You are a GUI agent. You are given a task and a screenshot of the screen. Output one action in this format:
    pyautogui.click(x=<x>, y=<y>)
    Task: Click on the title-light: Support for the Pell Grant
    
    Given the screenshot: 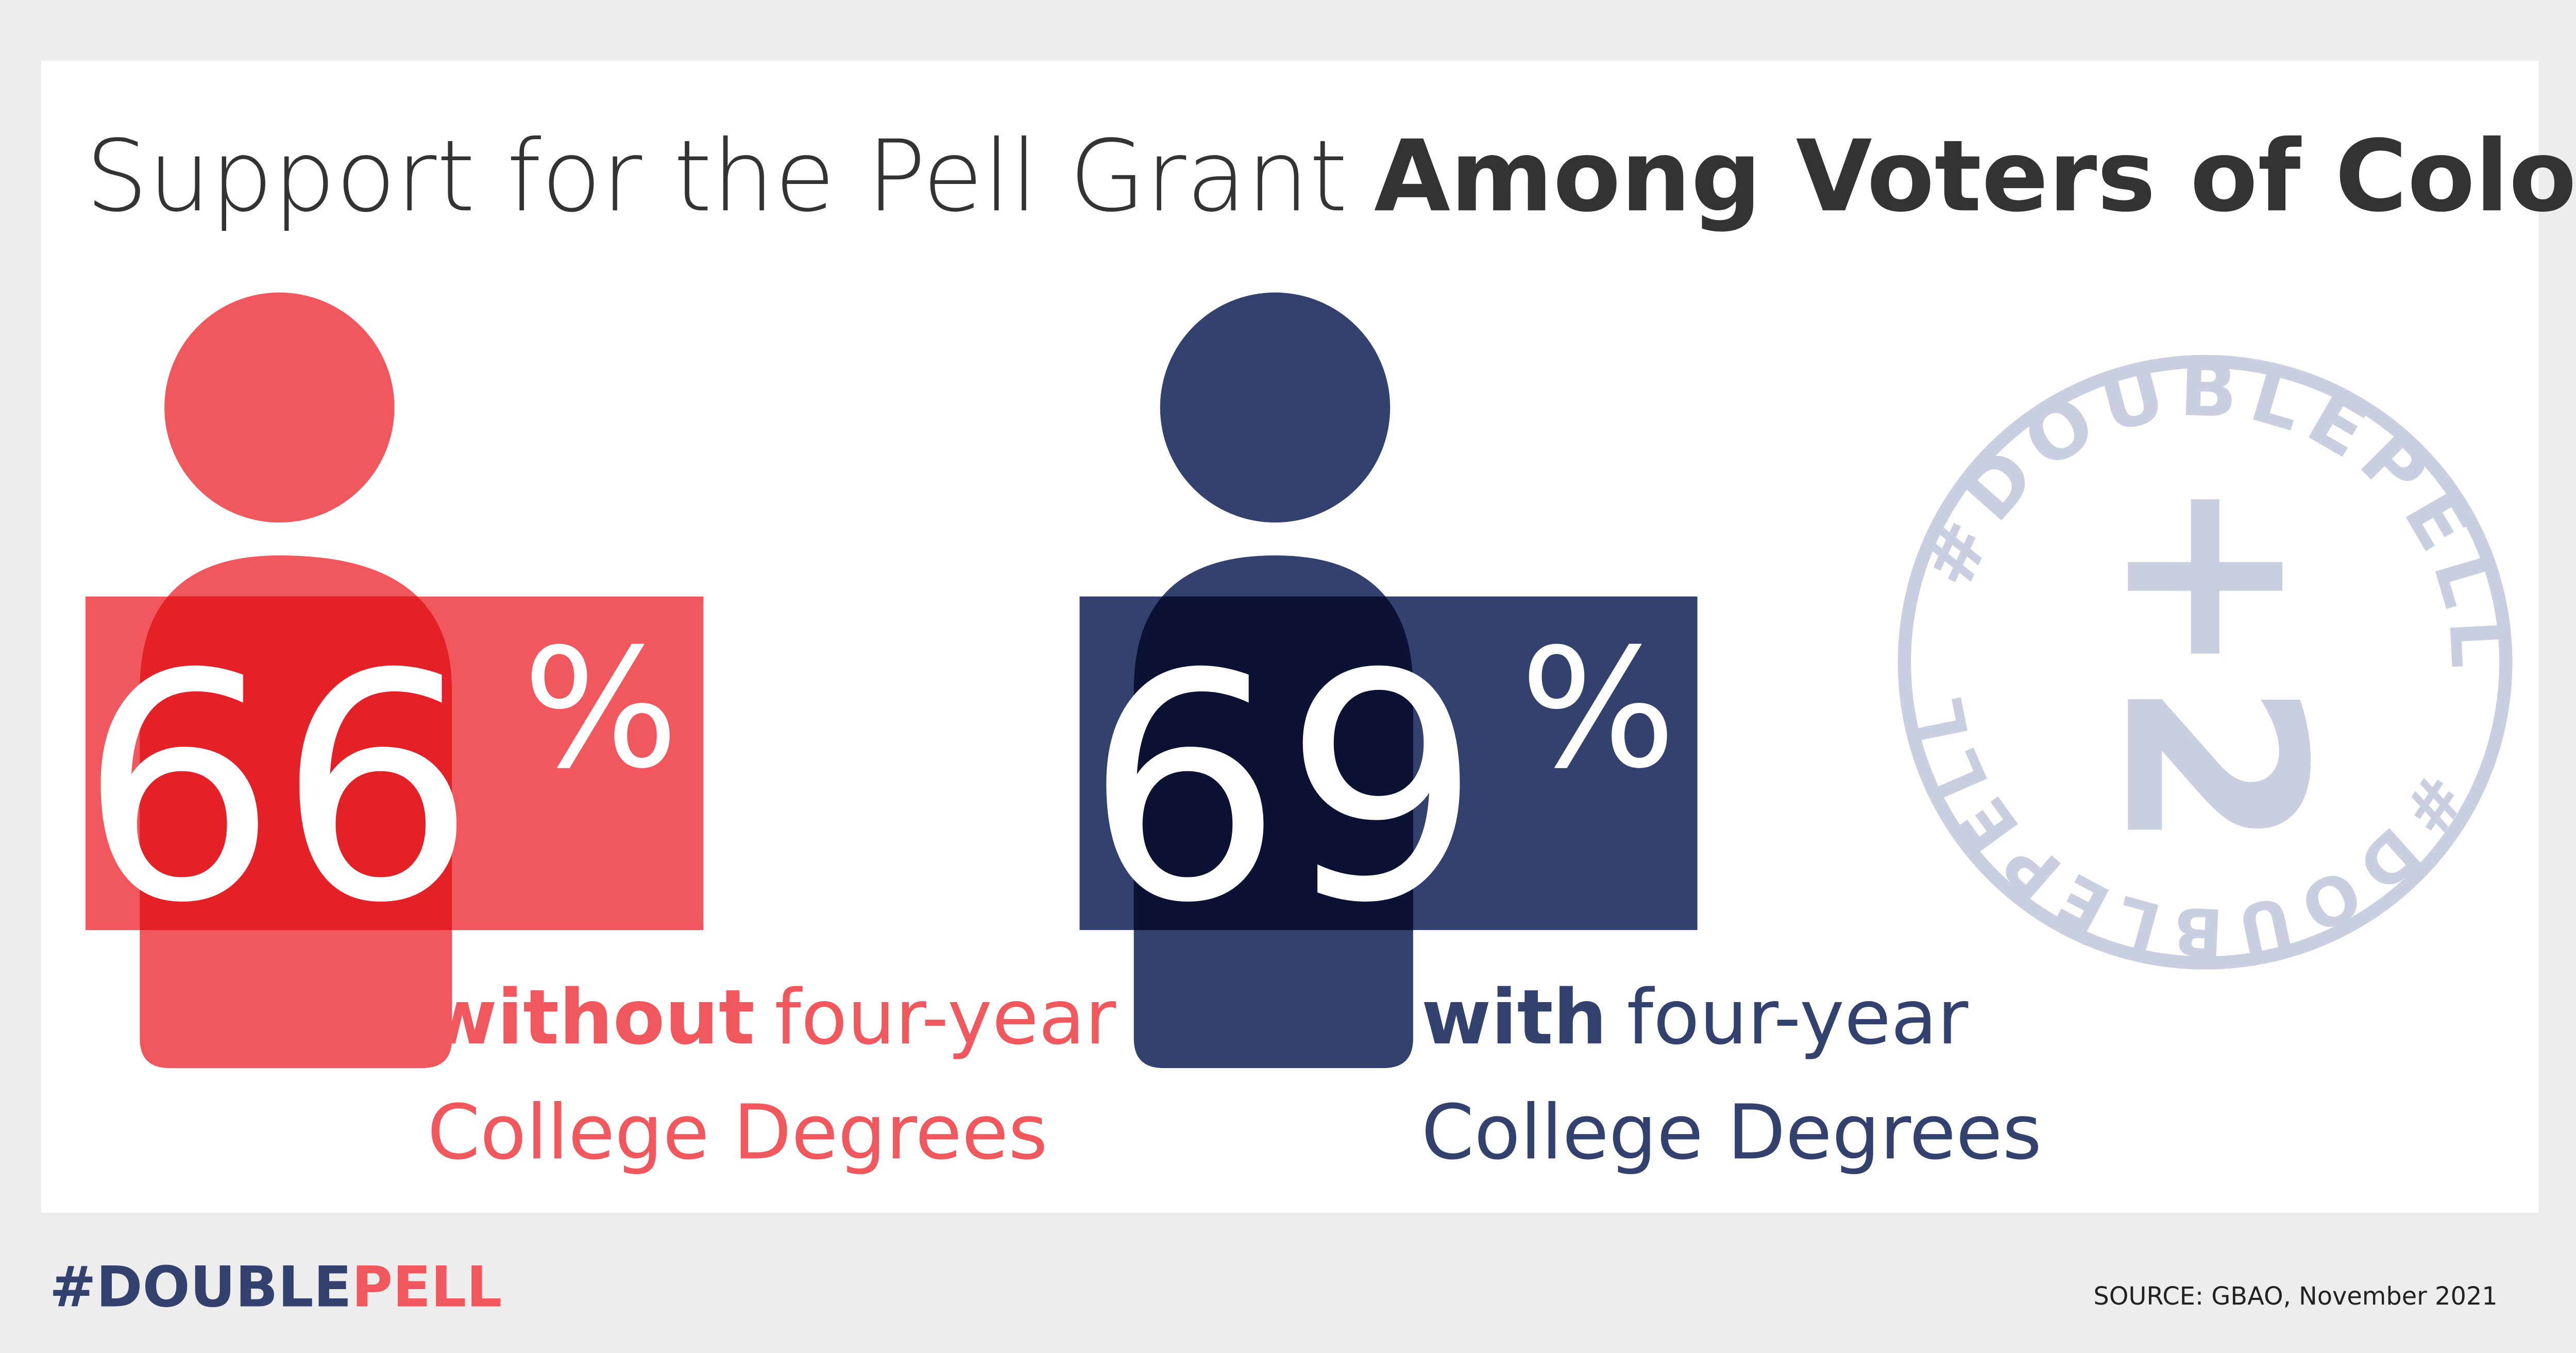 What is the action you would take?
    pyautogui.click(x=717, y=176)
    